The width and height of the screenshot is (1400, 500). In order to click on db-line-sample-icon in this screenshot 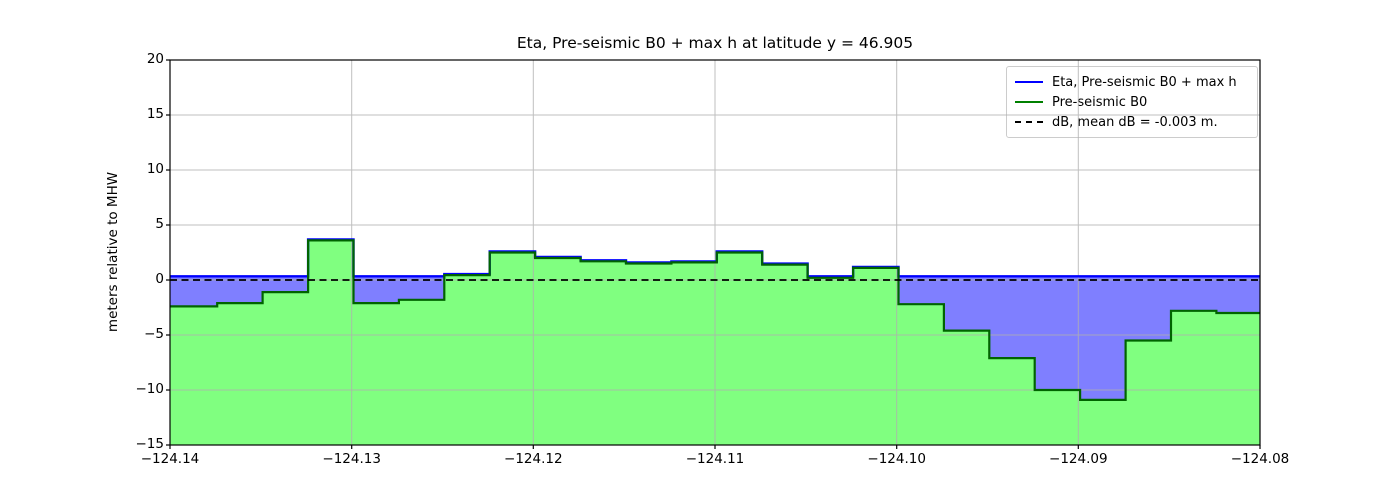, I will do `click(1029, 122)`.